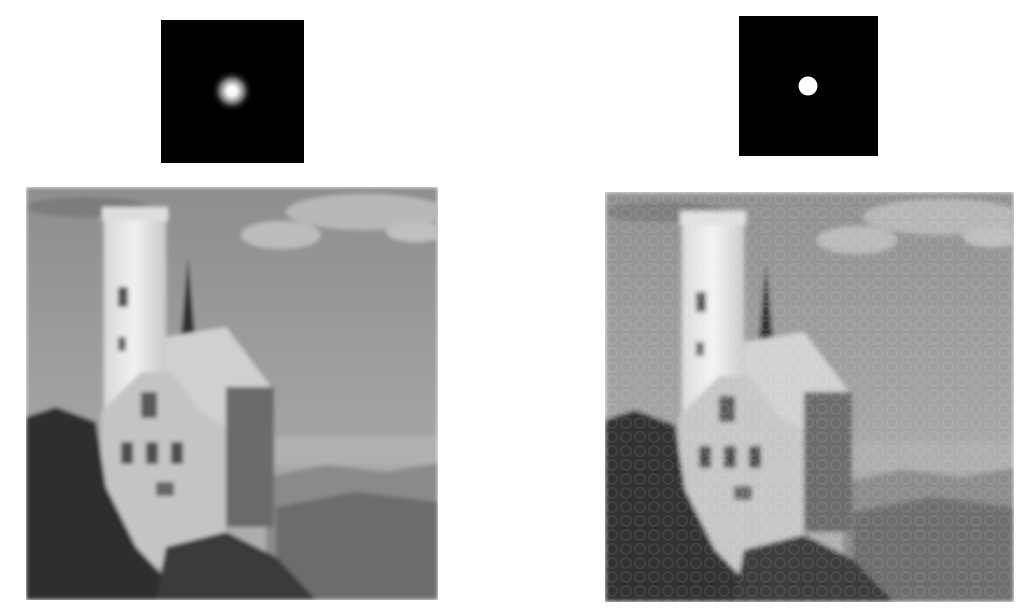  I want to click on ideal-filter-kernel, so click(808, 86).